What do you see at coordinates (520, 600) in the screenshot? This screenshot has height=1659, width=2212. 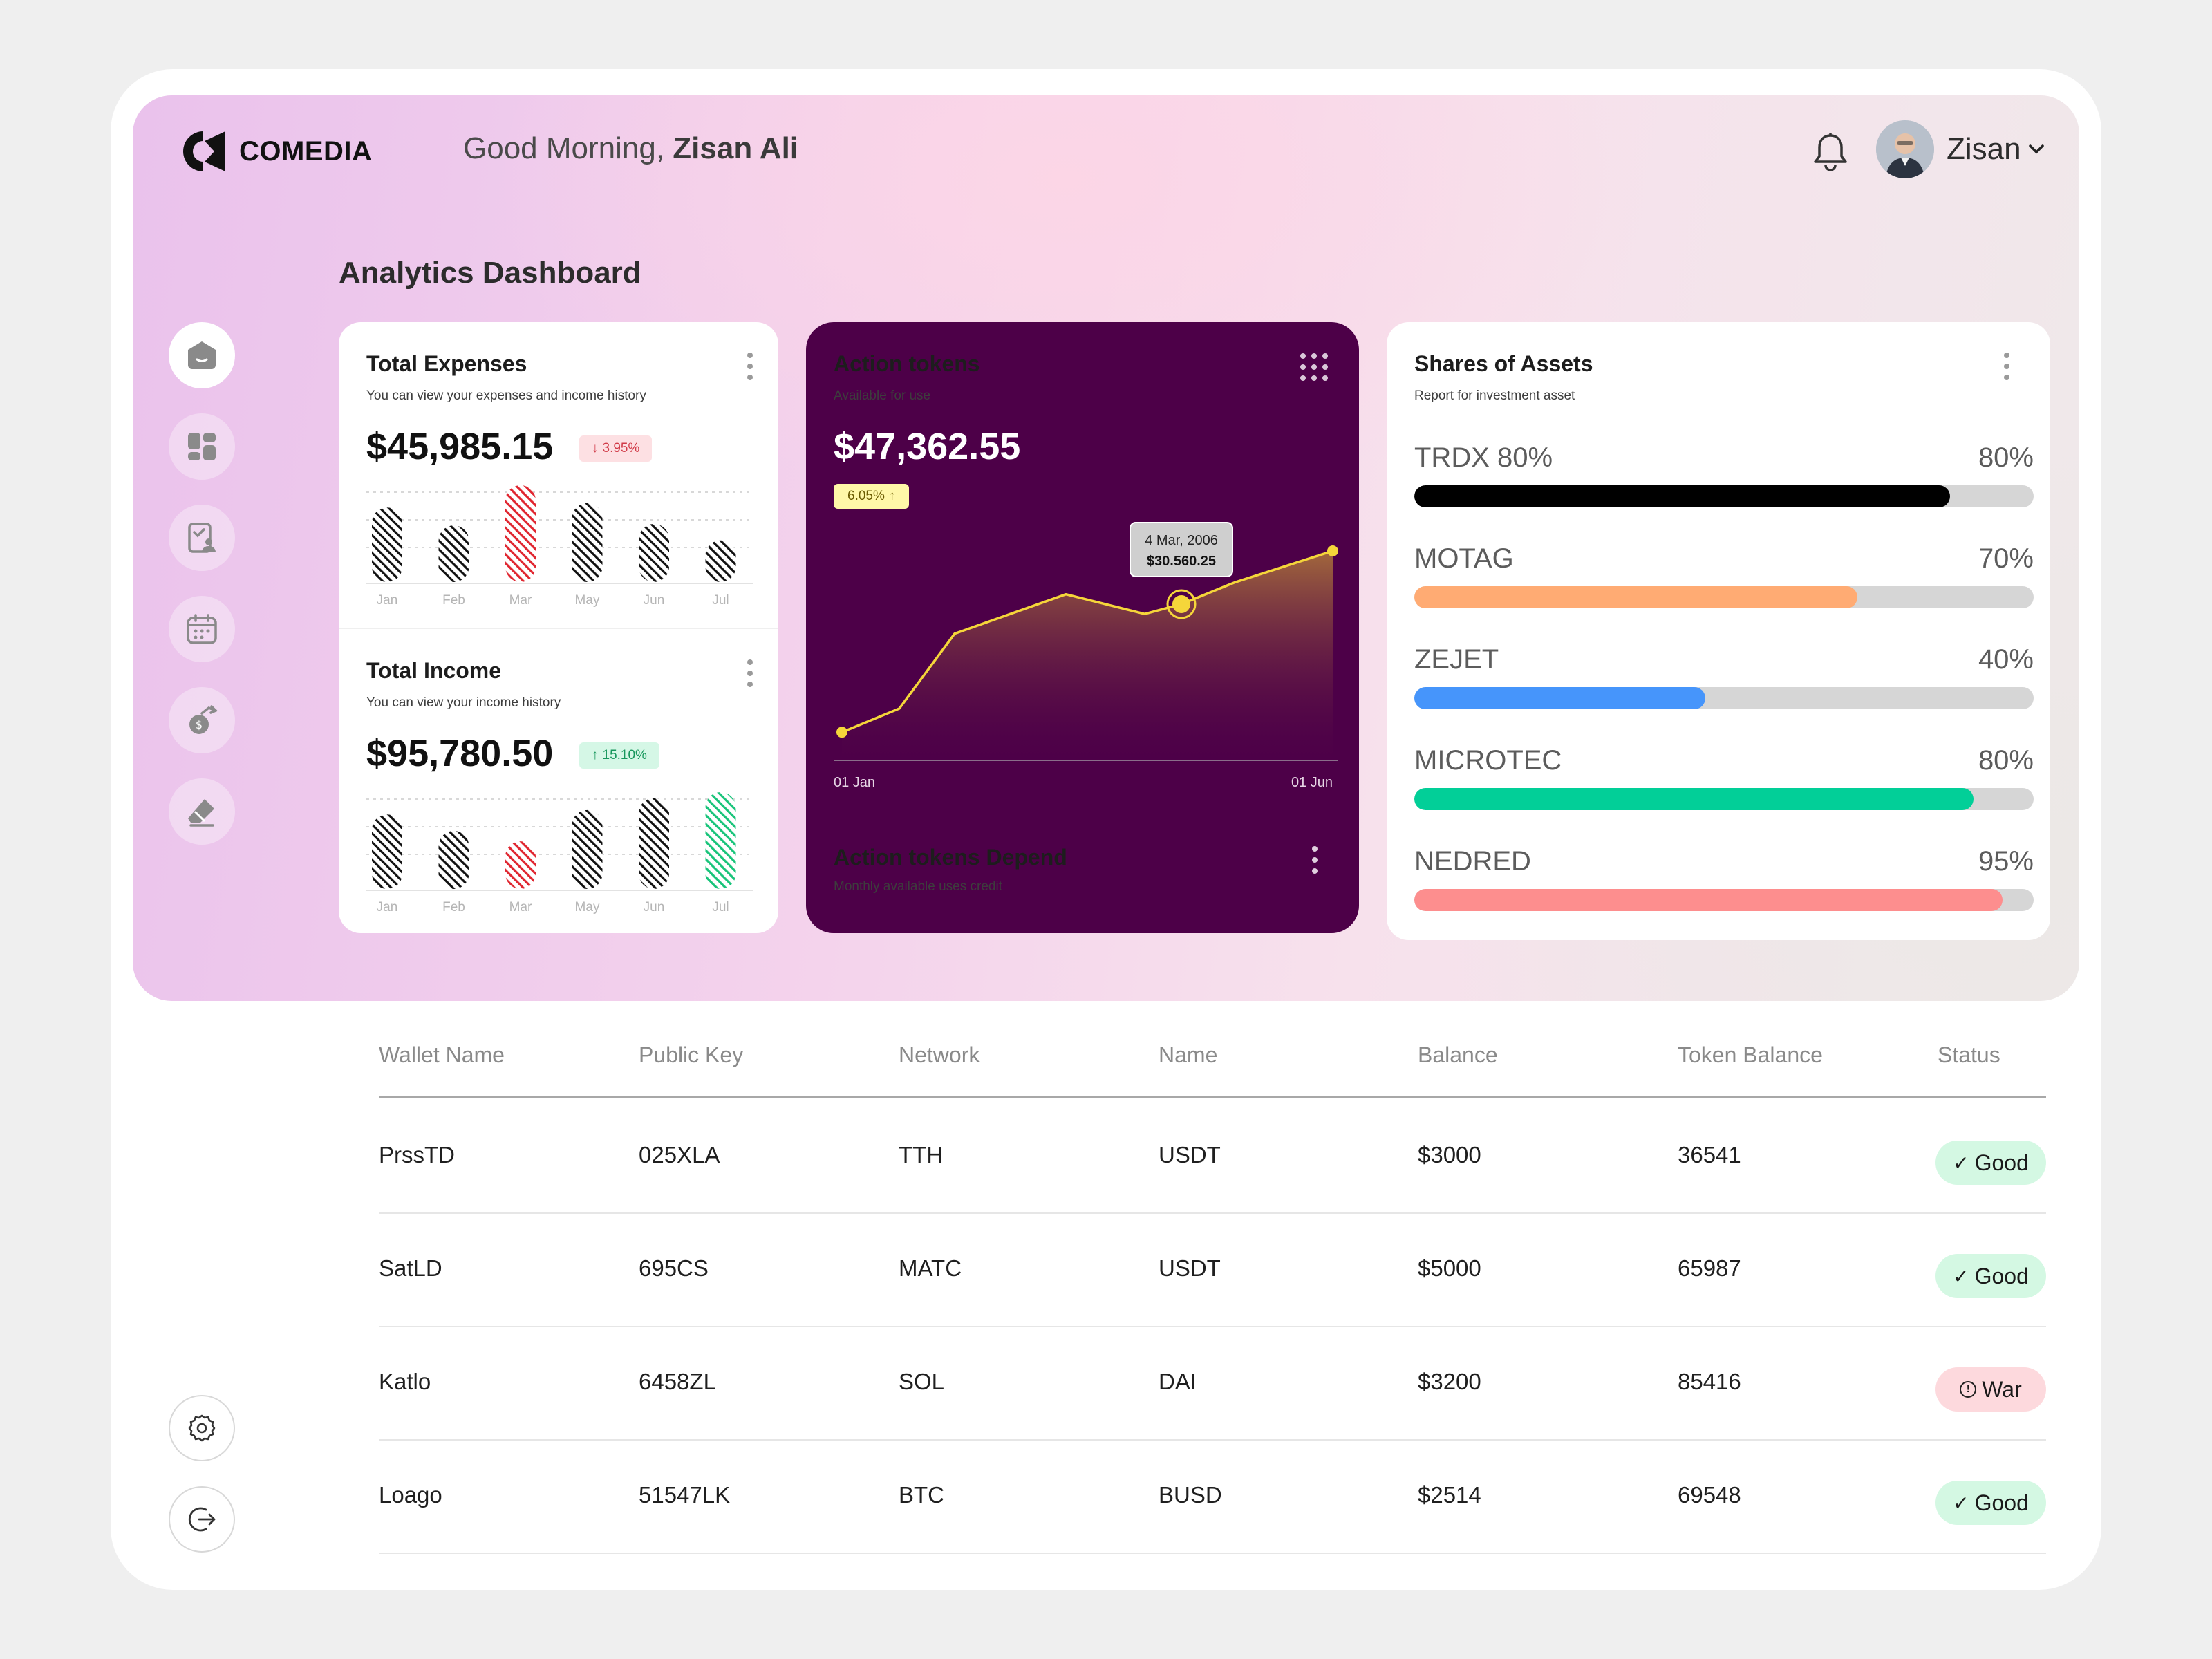 I see `month-label: Mar` at bounding box center [520, 600].